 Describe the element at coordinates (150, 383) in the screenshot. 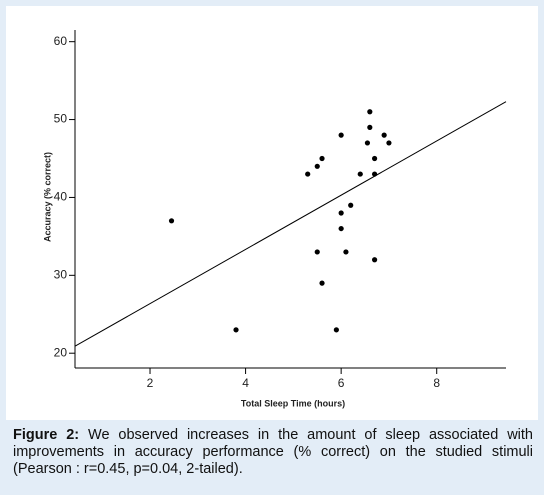

I see `x-tick-label: 2` at that location.